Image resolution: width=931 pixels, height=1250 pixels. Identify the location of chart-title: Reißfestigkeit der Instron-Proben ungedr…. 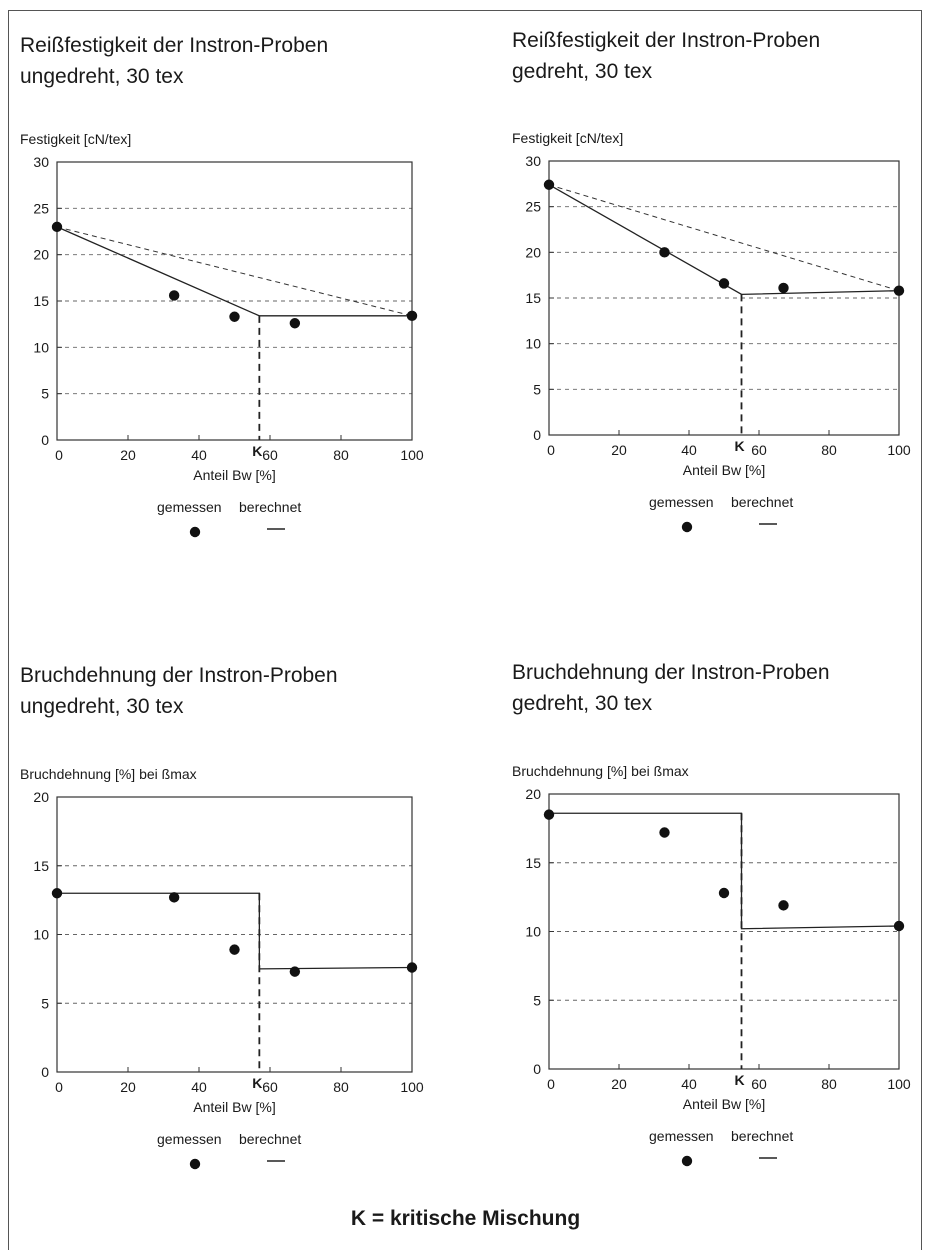
(174, 61).